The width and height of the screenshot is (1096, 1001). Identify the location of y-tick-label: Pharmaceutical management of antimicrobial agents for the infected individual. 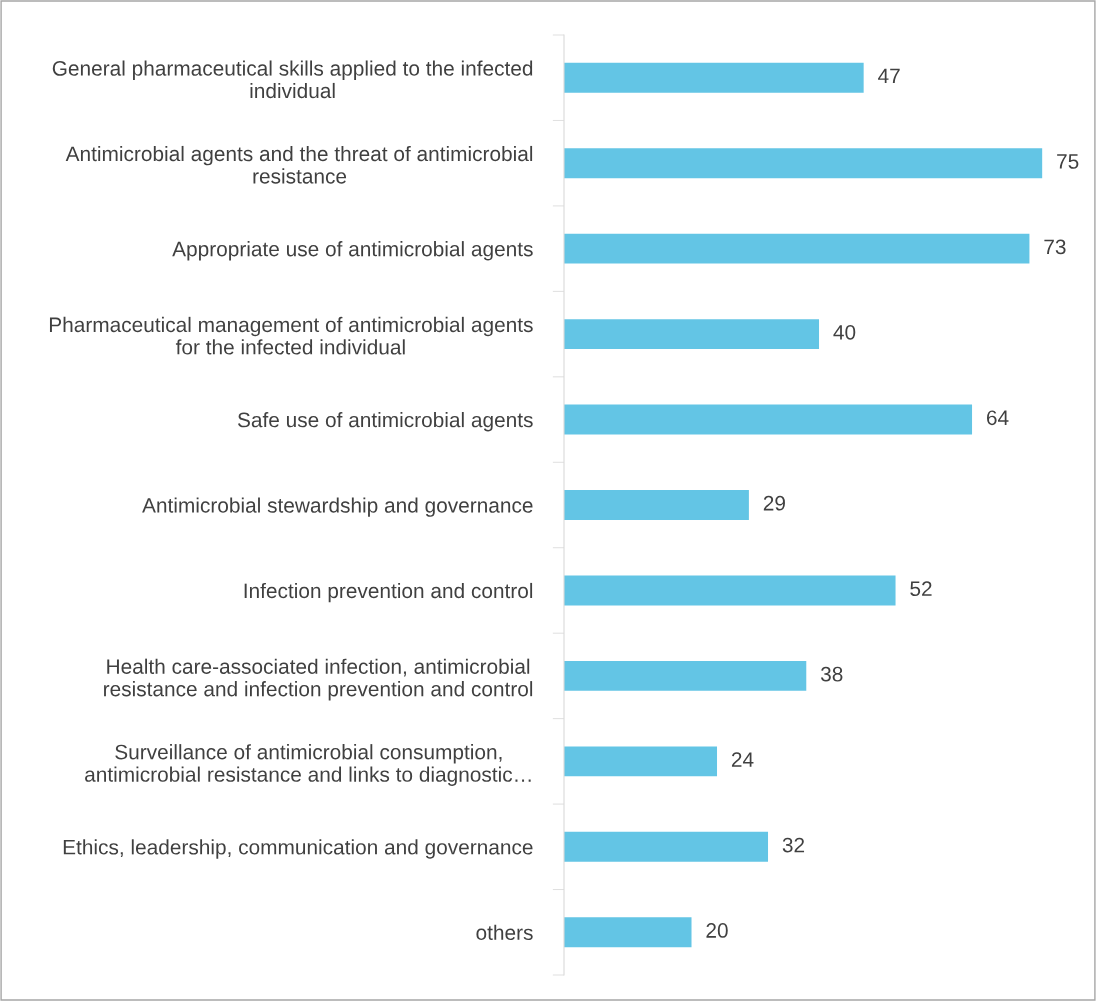
(291, 335).